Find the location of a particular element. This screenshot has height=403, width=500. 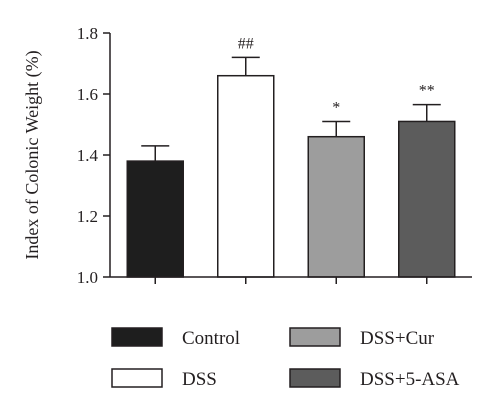

bar-dss is located at coordinates (246, 176).